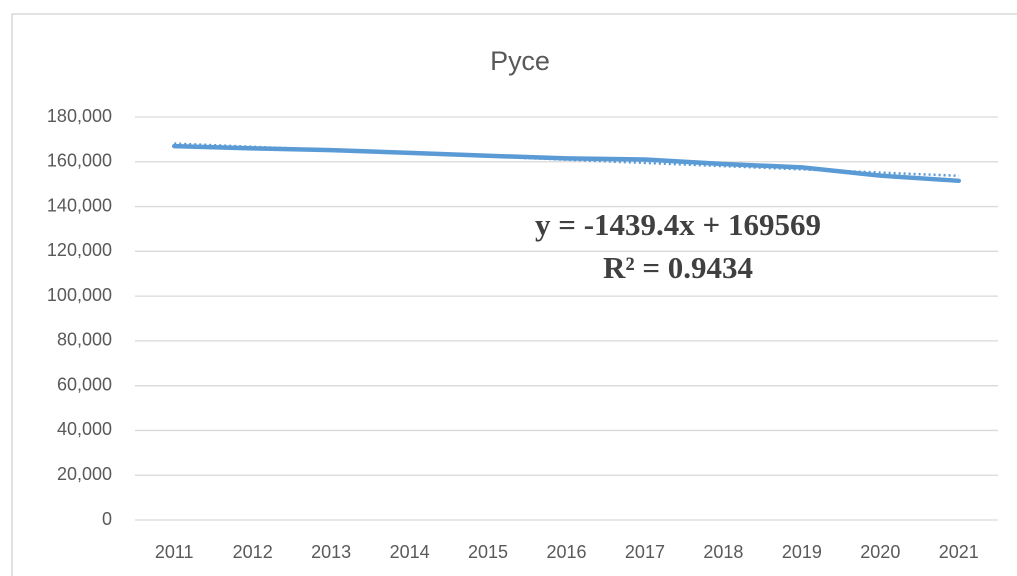  Describe the element at coordinates (79, 295) in the screenshot. I see `y-tick-label: 100,000` at that location.